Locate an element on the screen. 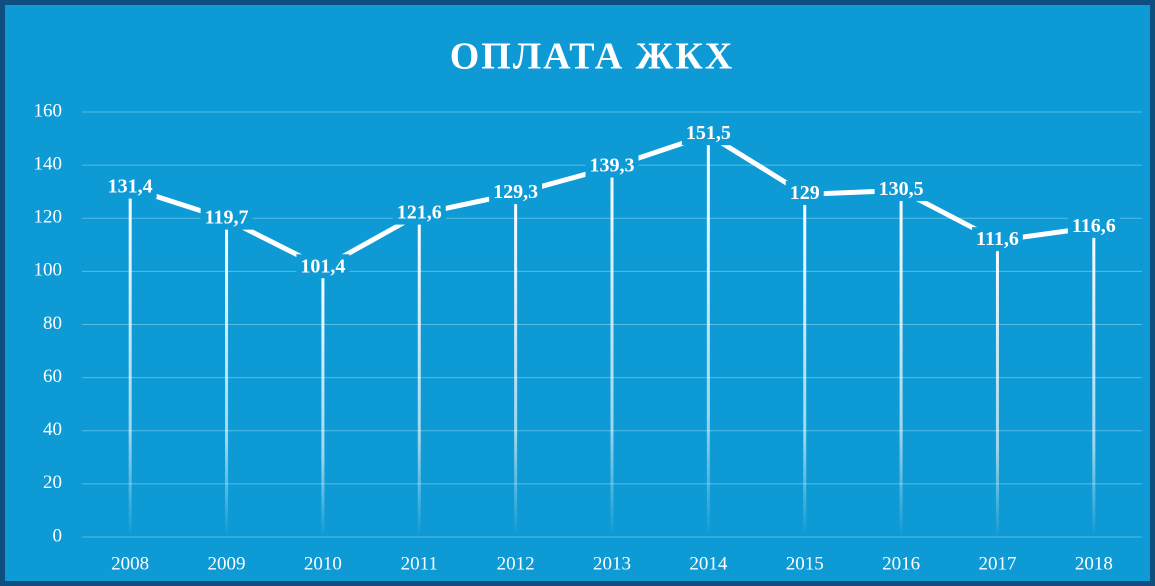 This screenshot has height=586, width=1155. data-label: 151,5 is located at coordinates (708, 133).